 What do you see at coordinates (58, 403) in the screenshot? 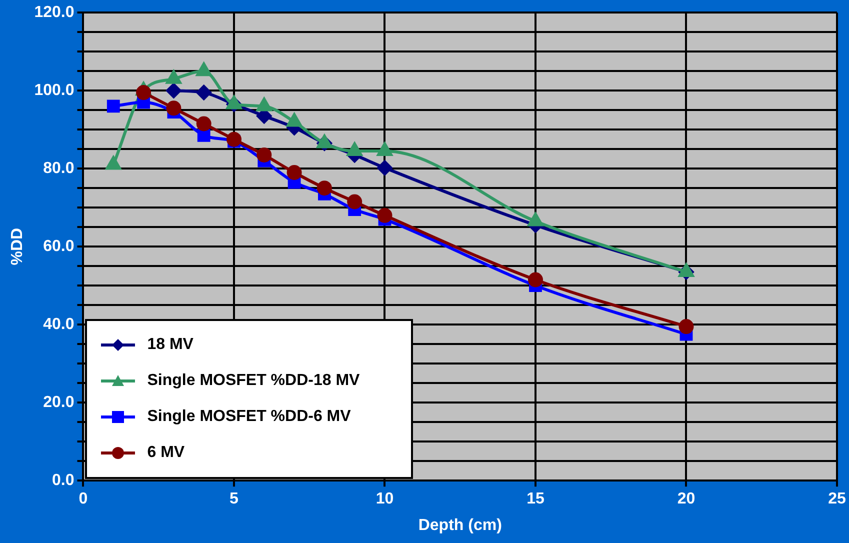
I see `y-tick-label: 20.0` at bounding box center [58, 403].